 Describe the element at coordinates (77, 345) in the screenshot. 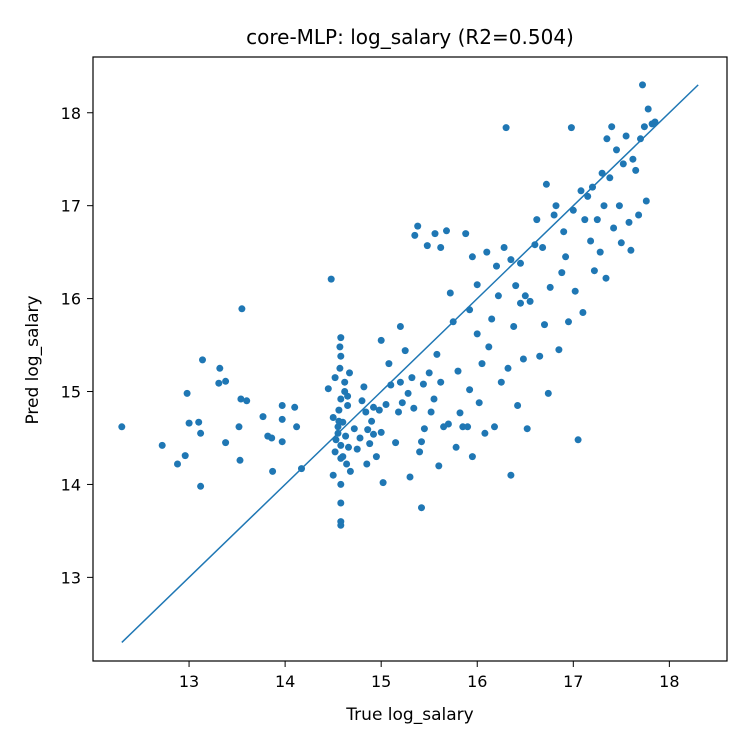

I see `y-axis-ticks: 13 14 15 16 17 18` at that location.